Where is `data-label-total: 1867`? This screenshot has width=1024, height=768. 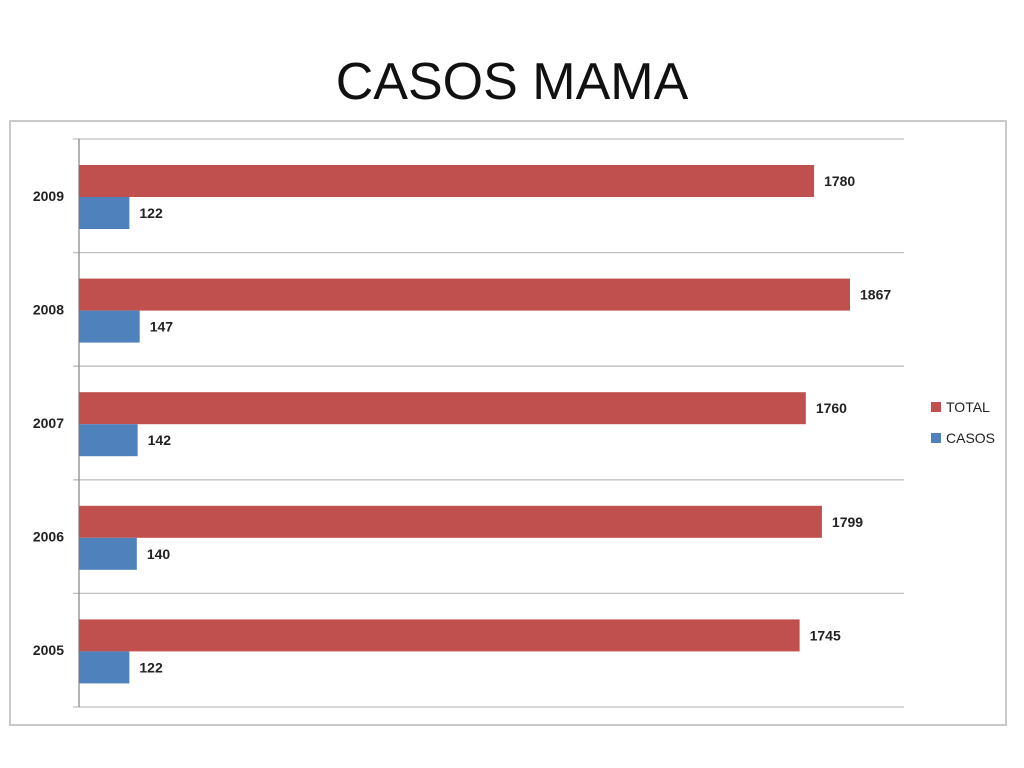 data-label-total: 1867 is located at coordinates (875, 295).